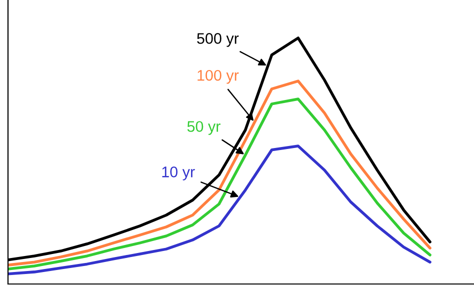 This screenshot has width=474, height=289. Describe the element at coordinates (218, 77) in the screenshot. I see `legend-label: 100 yr` at that location.